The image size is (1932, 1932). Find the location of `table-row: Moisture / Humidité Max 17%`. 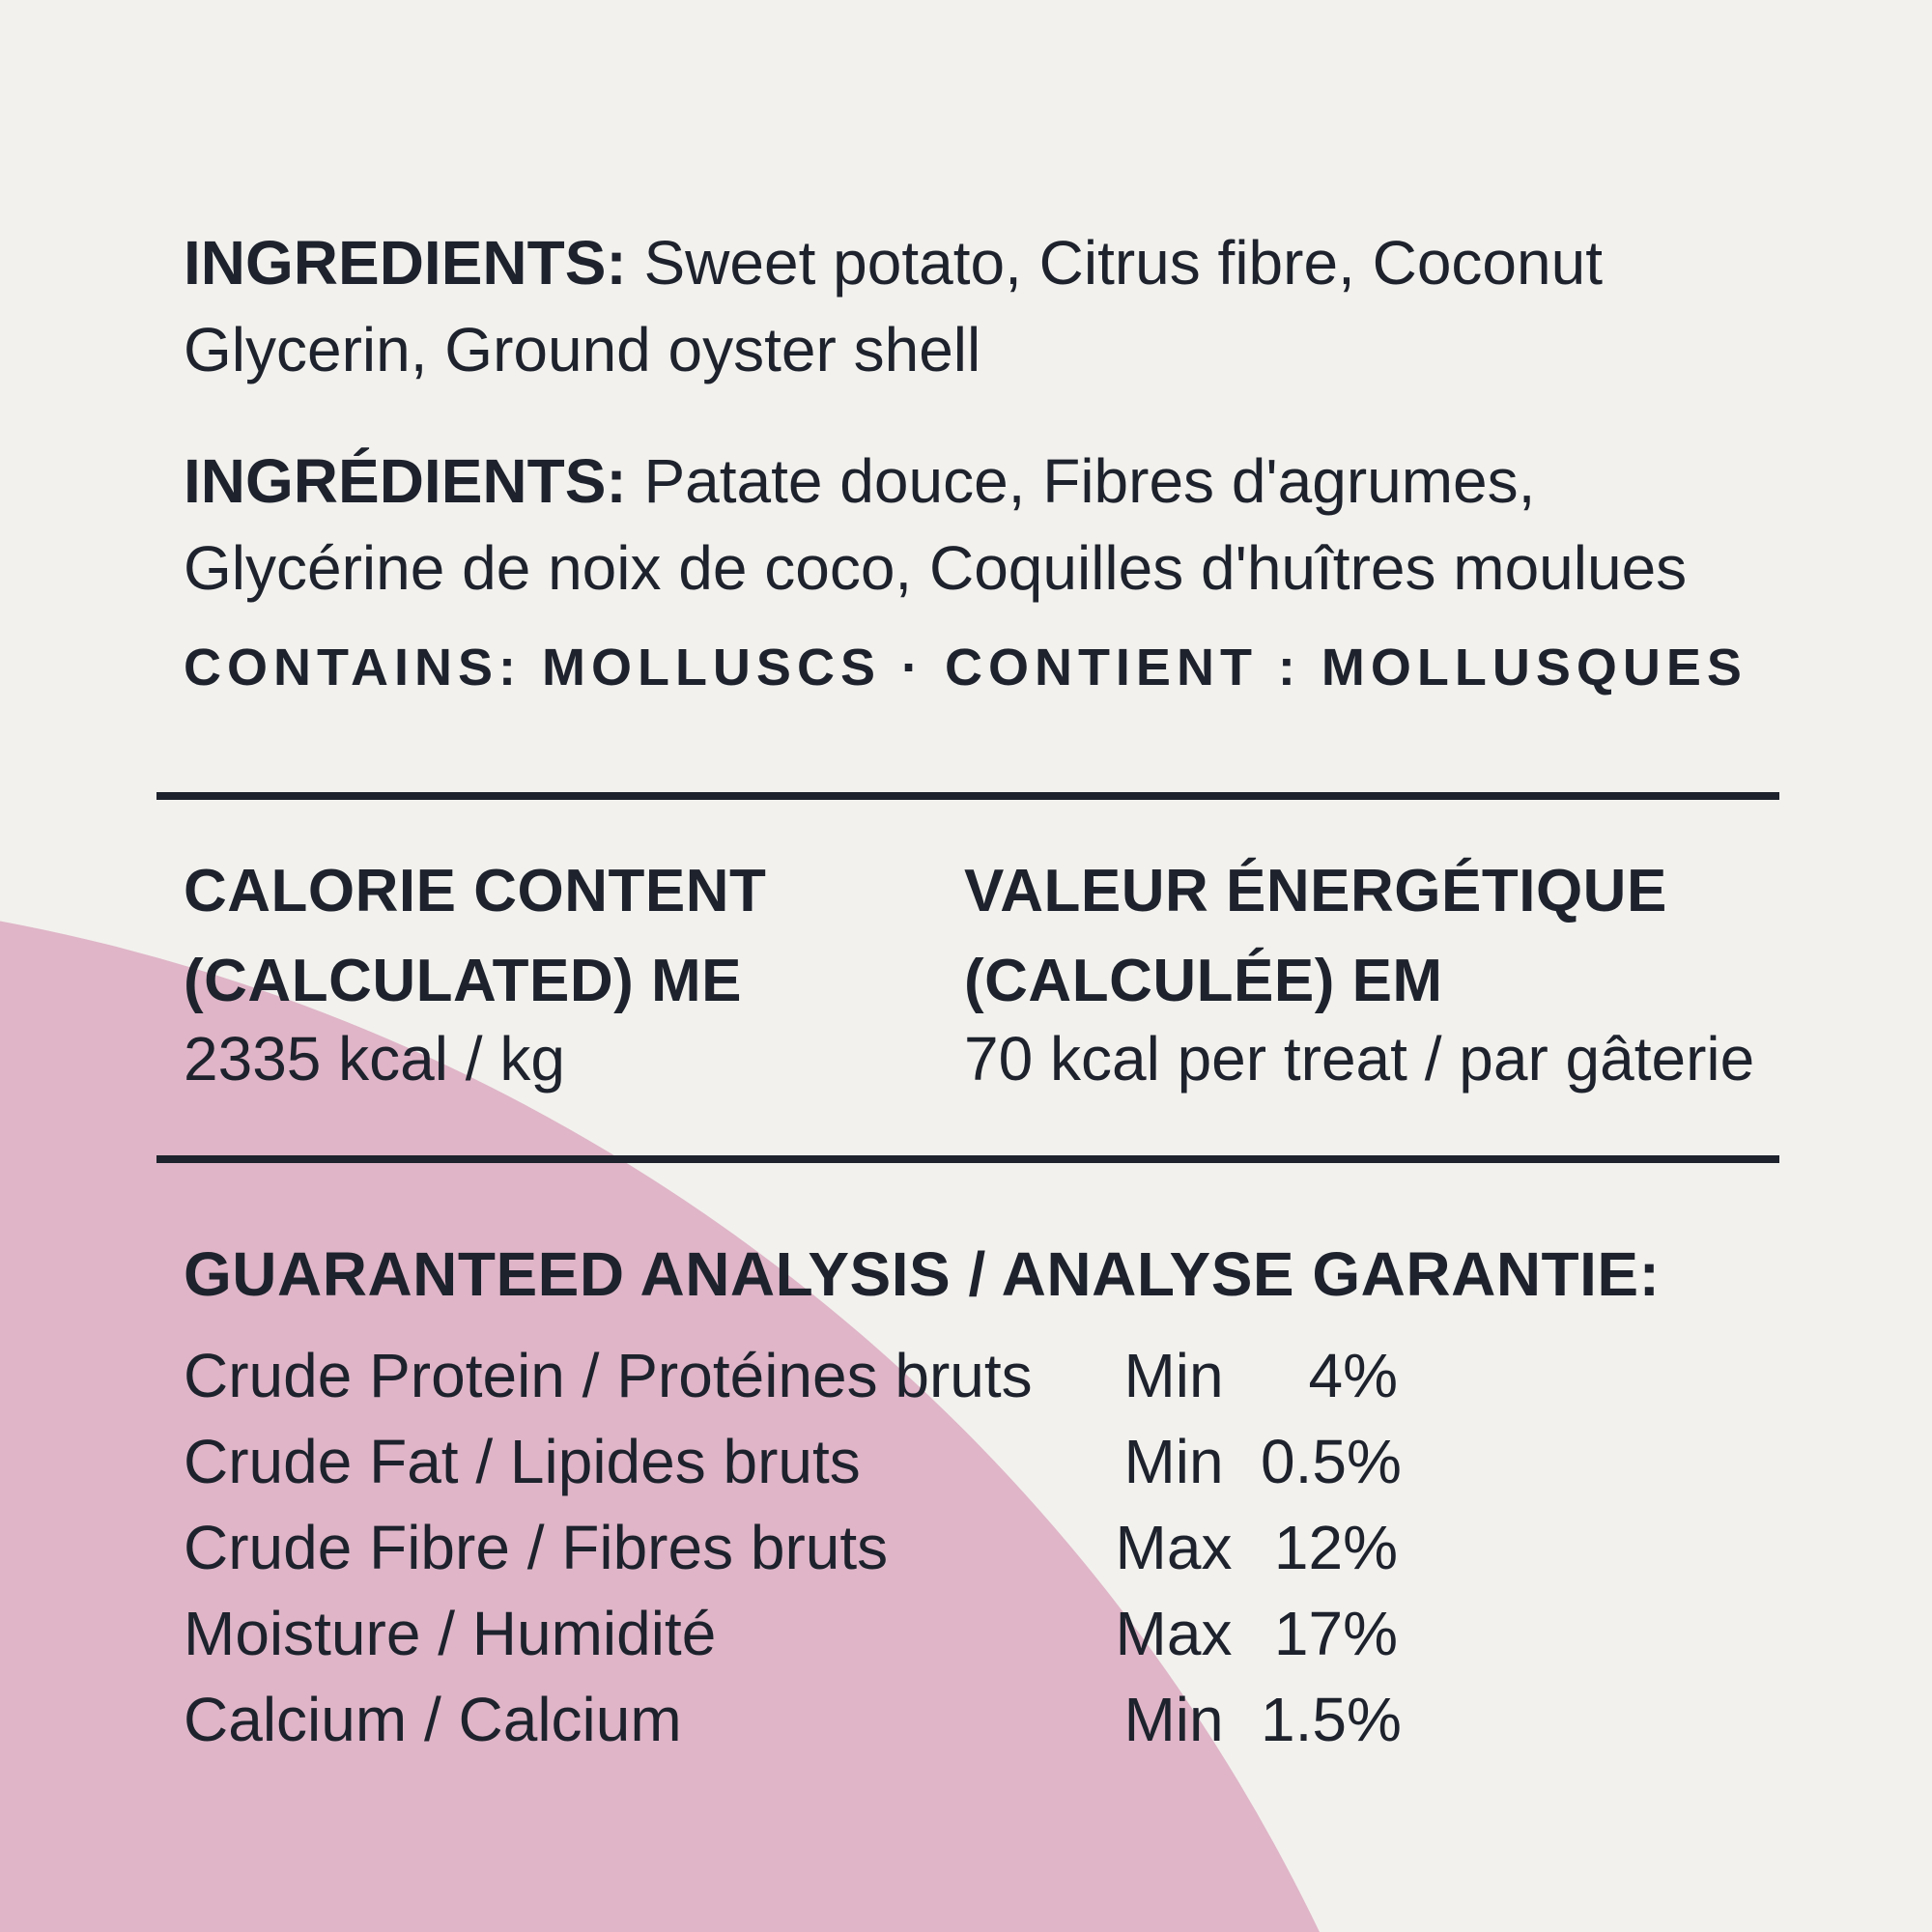

table-row: Moisture / Humidité Max 17% is located at coordinates (791, 1634).